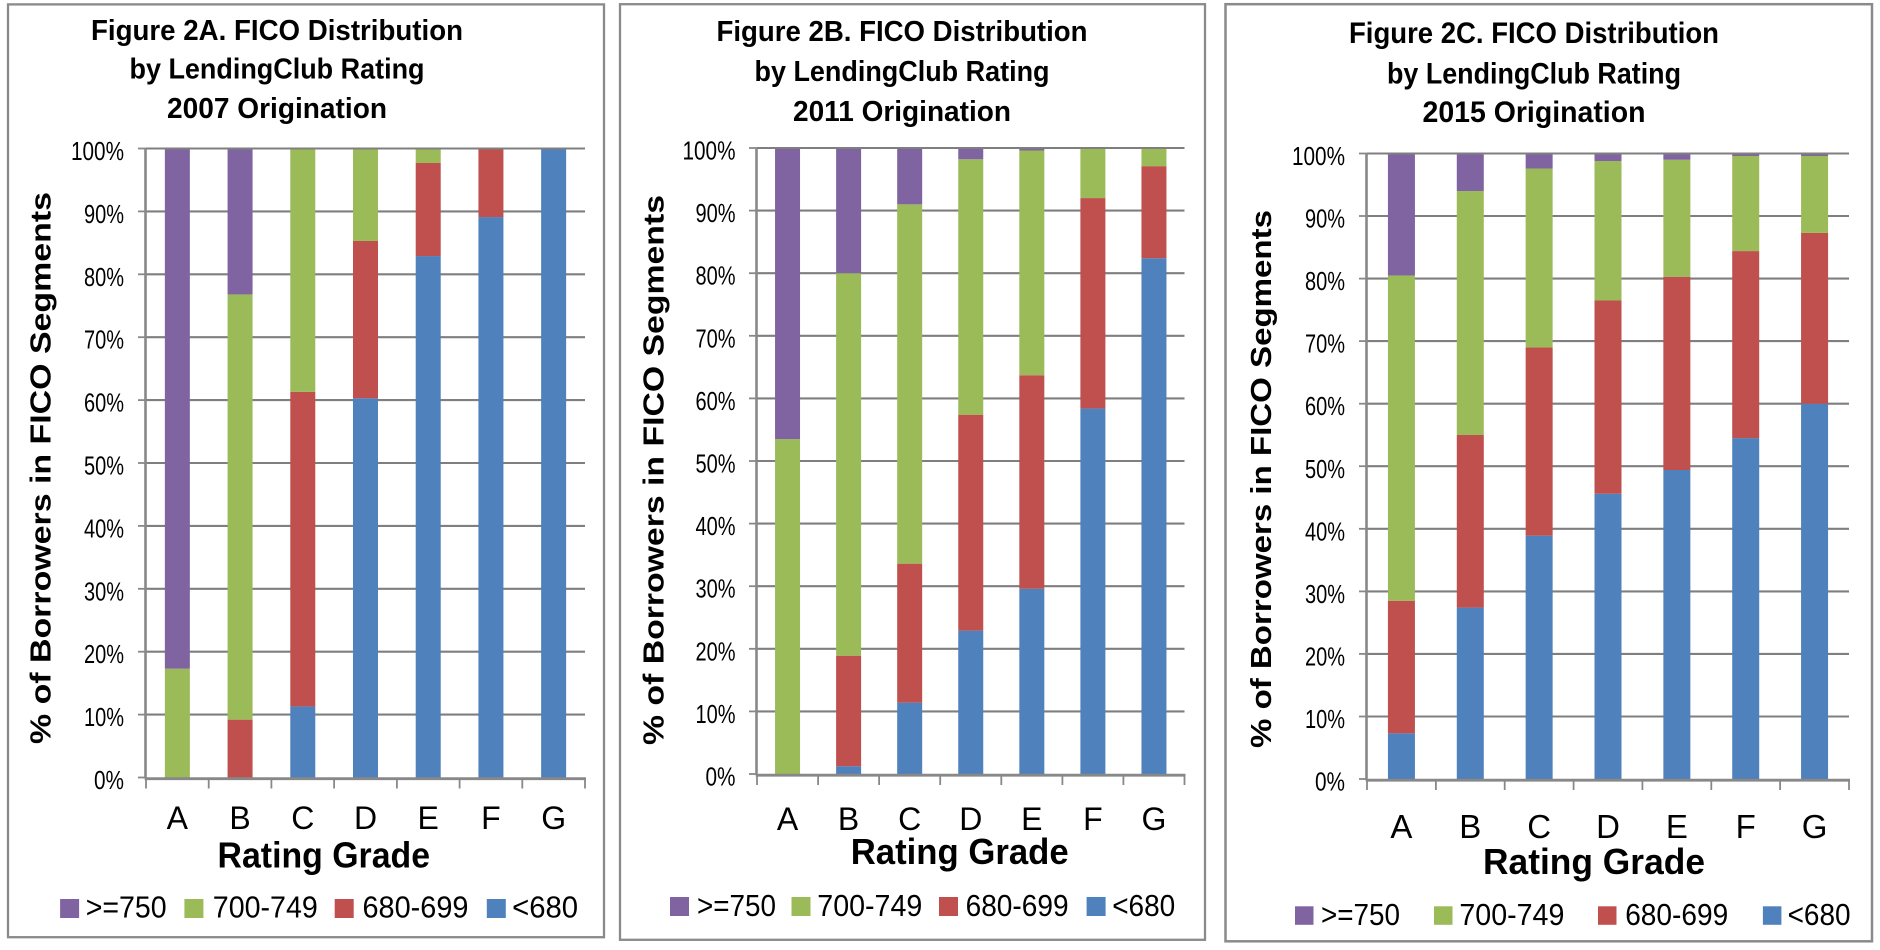 The width and height of the screenshot is (1880, 950). What do you see at coordinates (902, 32) in the screenshot?
I see `svg-text: Figure 2B. FICO Distribution` at bounding box center [902, 32].